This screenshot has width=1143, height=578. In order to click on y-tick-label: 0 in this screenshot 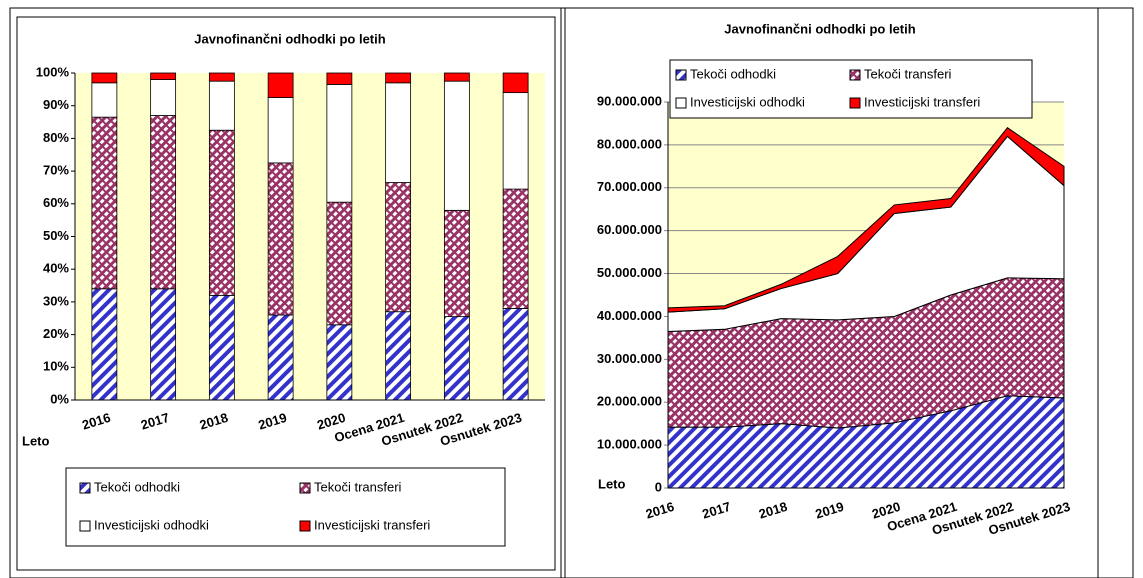, I will do `click(658, 486)`.